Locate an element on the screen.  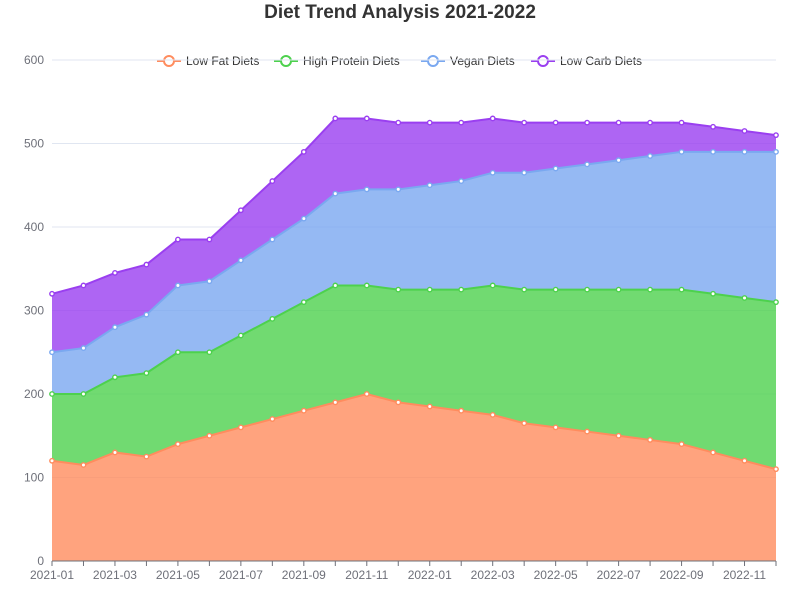
y-tick-label: 500 is located at coordinates (34, 144).